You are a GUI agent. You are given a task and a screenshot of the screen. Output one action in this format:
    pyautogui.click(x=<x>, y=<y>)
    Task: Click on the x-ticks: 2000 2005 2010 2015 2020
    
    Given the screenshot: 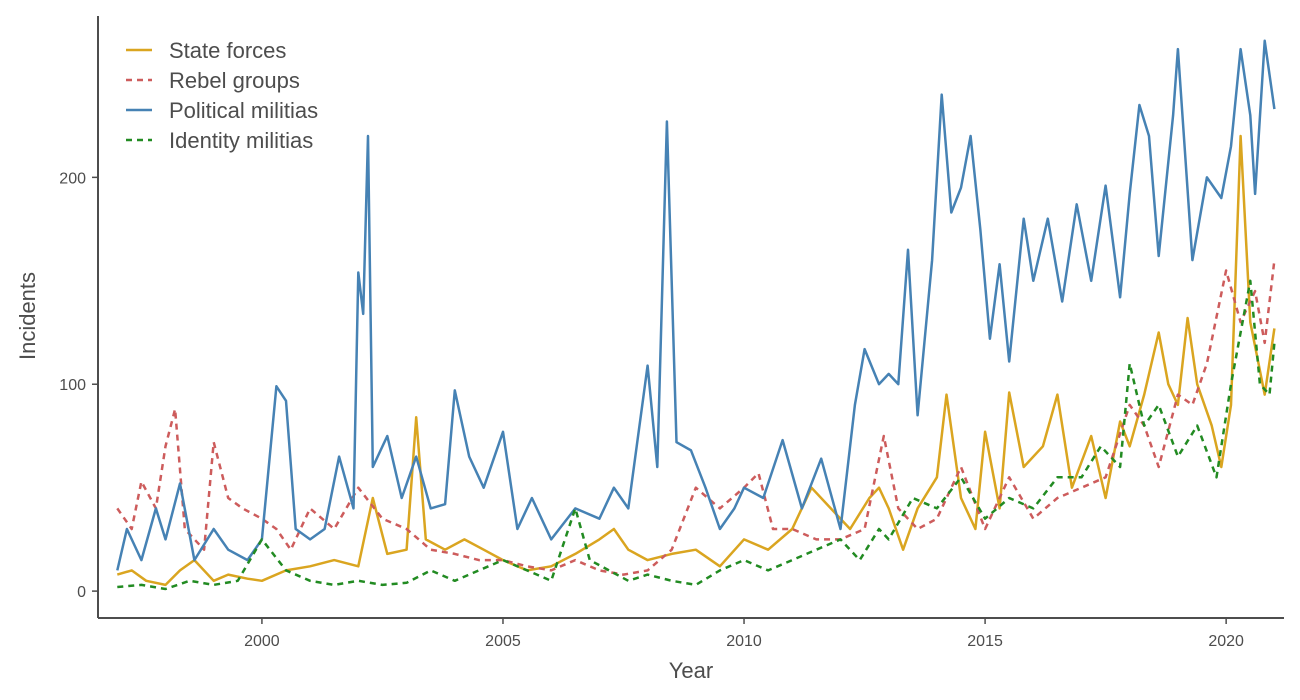 What is the action you would take?
    pyautogui.click(x=744, y=634)
    